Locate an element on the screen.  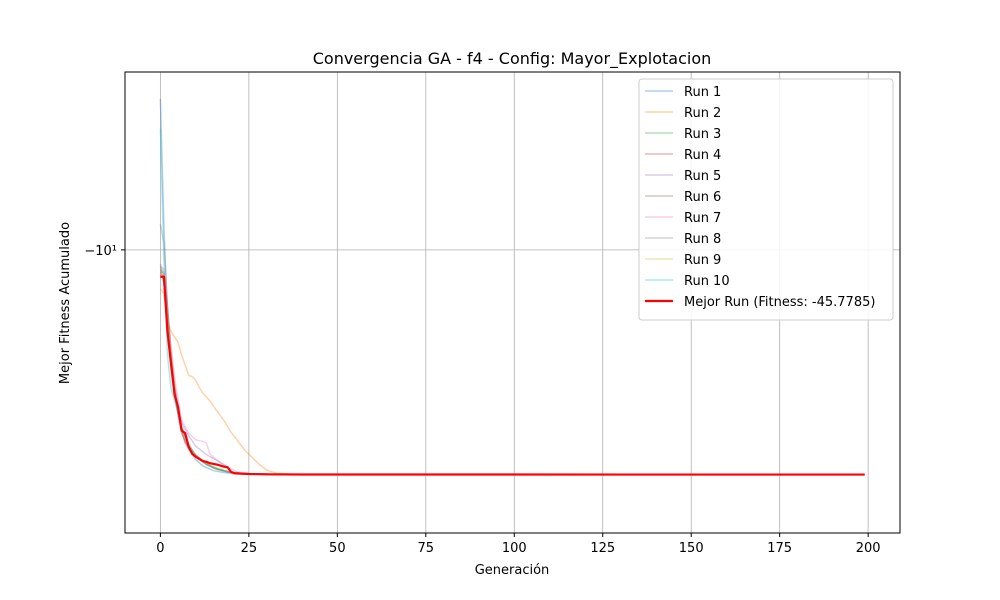
legend-label: Run 10 is located at coordinates (707, 281).